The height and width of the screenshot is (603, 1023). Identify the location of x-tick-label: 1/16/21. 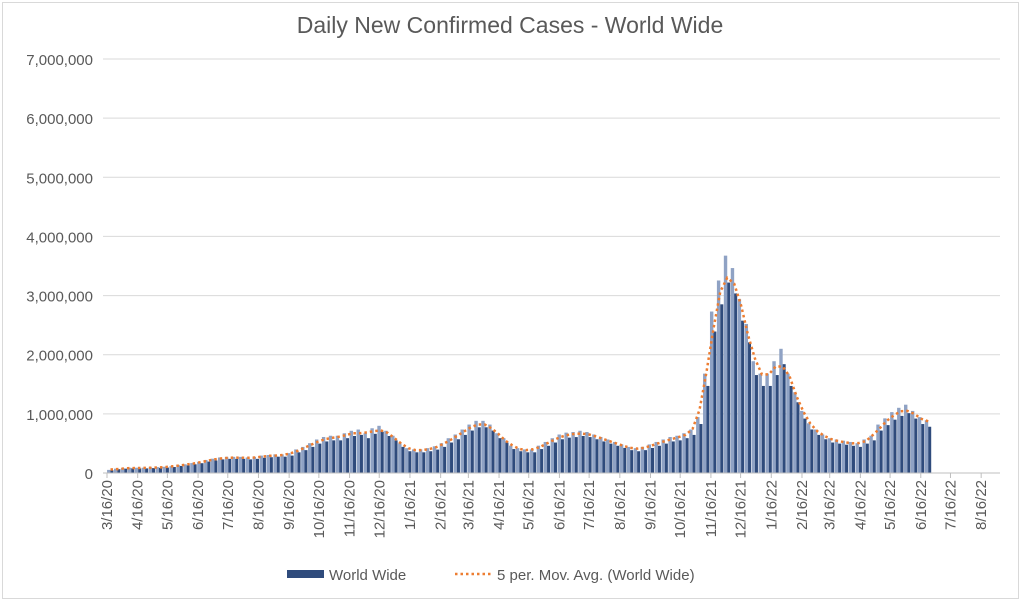
(410, 505).